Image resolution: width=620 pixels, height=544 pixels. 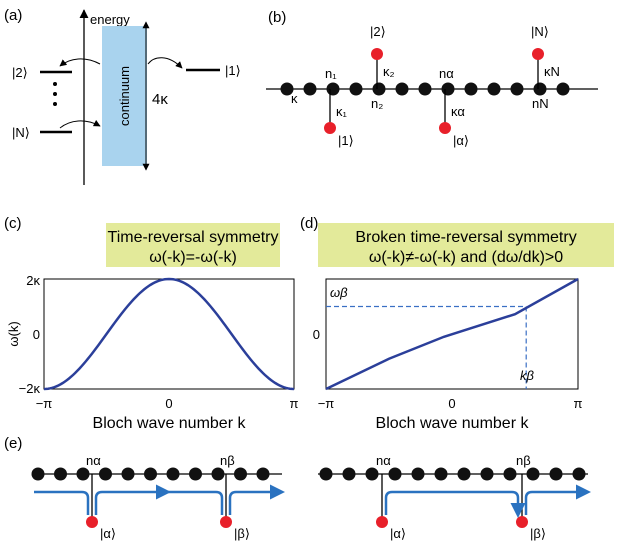 I want to click on ytick-c-mid: 0, so click(x=36, y=334).